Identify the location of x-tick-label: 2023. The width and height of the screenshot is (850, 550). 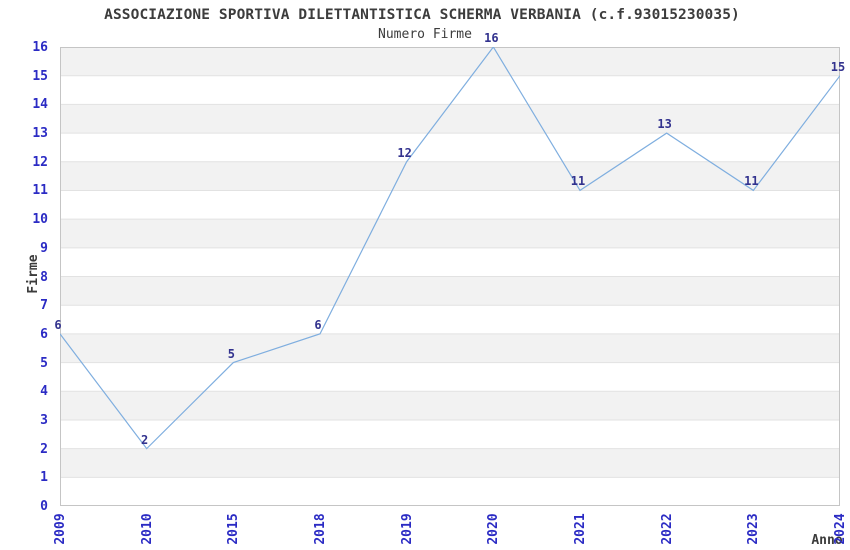
(754, 529).